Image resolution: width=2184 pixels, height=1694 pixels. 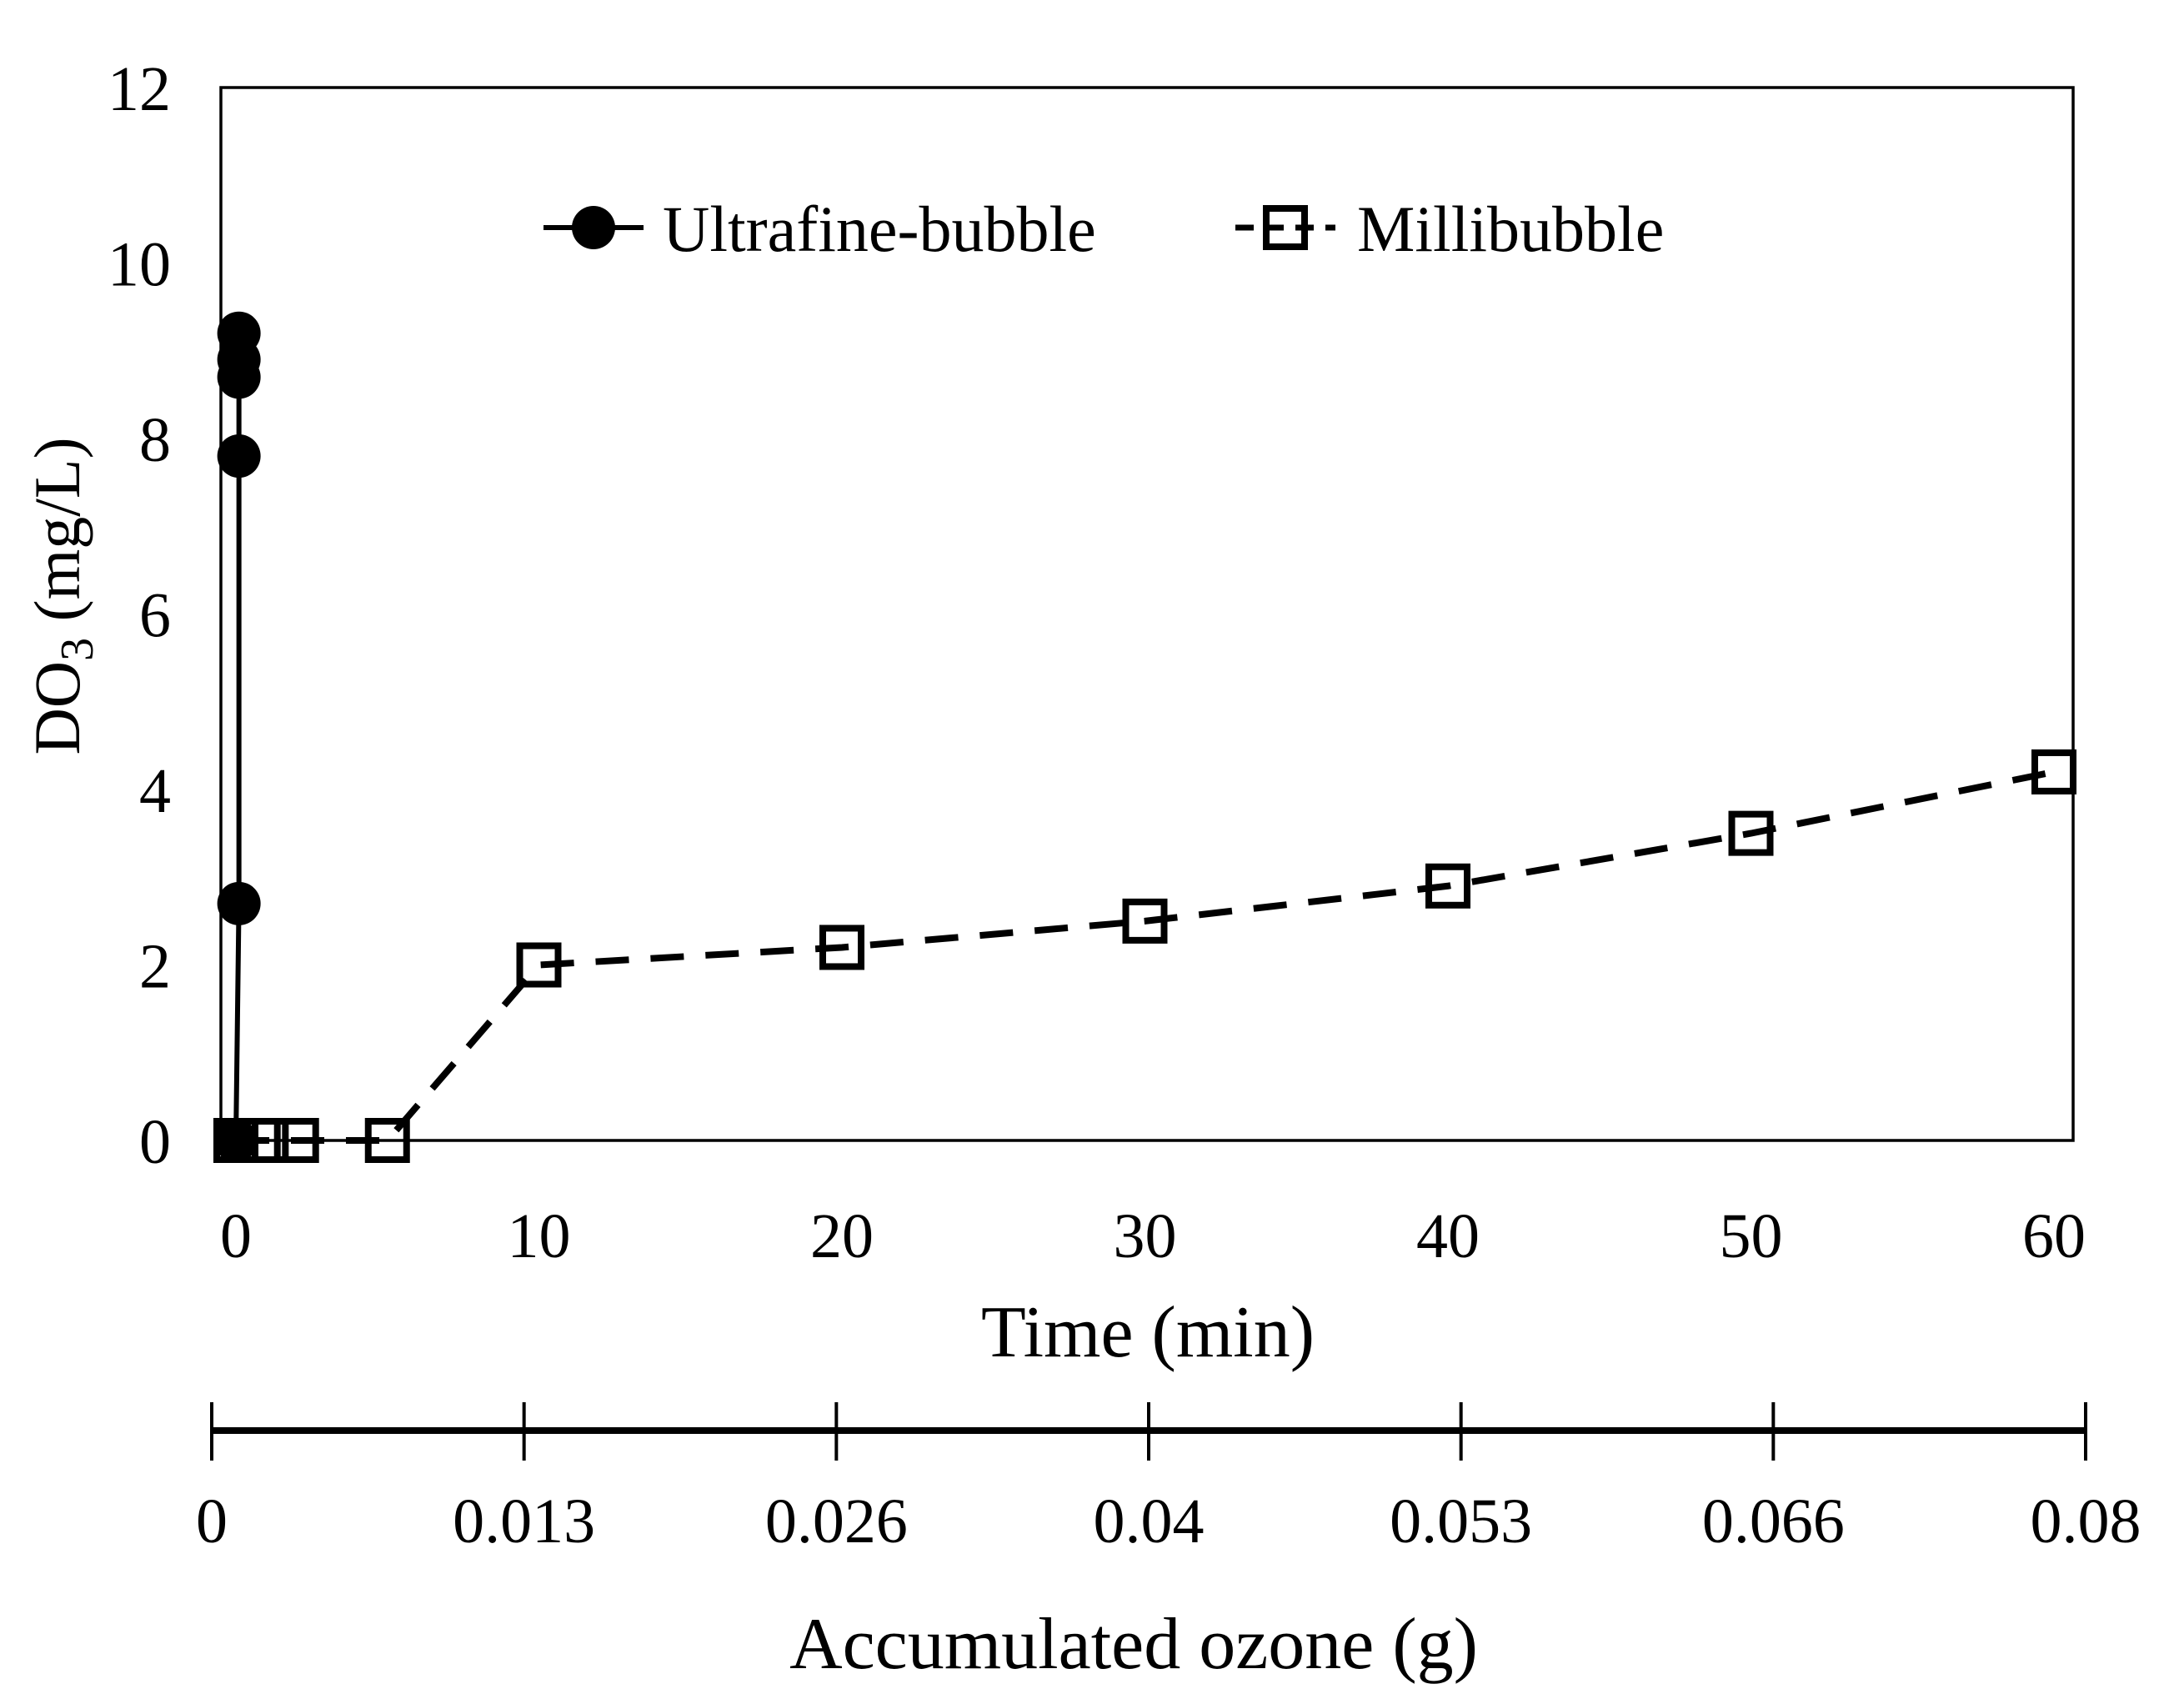 What do you see at coordinates (524, 1521) in the screenshot?
I see `ozone-tick-label: 0.013` at bounding box center [524, 1521].